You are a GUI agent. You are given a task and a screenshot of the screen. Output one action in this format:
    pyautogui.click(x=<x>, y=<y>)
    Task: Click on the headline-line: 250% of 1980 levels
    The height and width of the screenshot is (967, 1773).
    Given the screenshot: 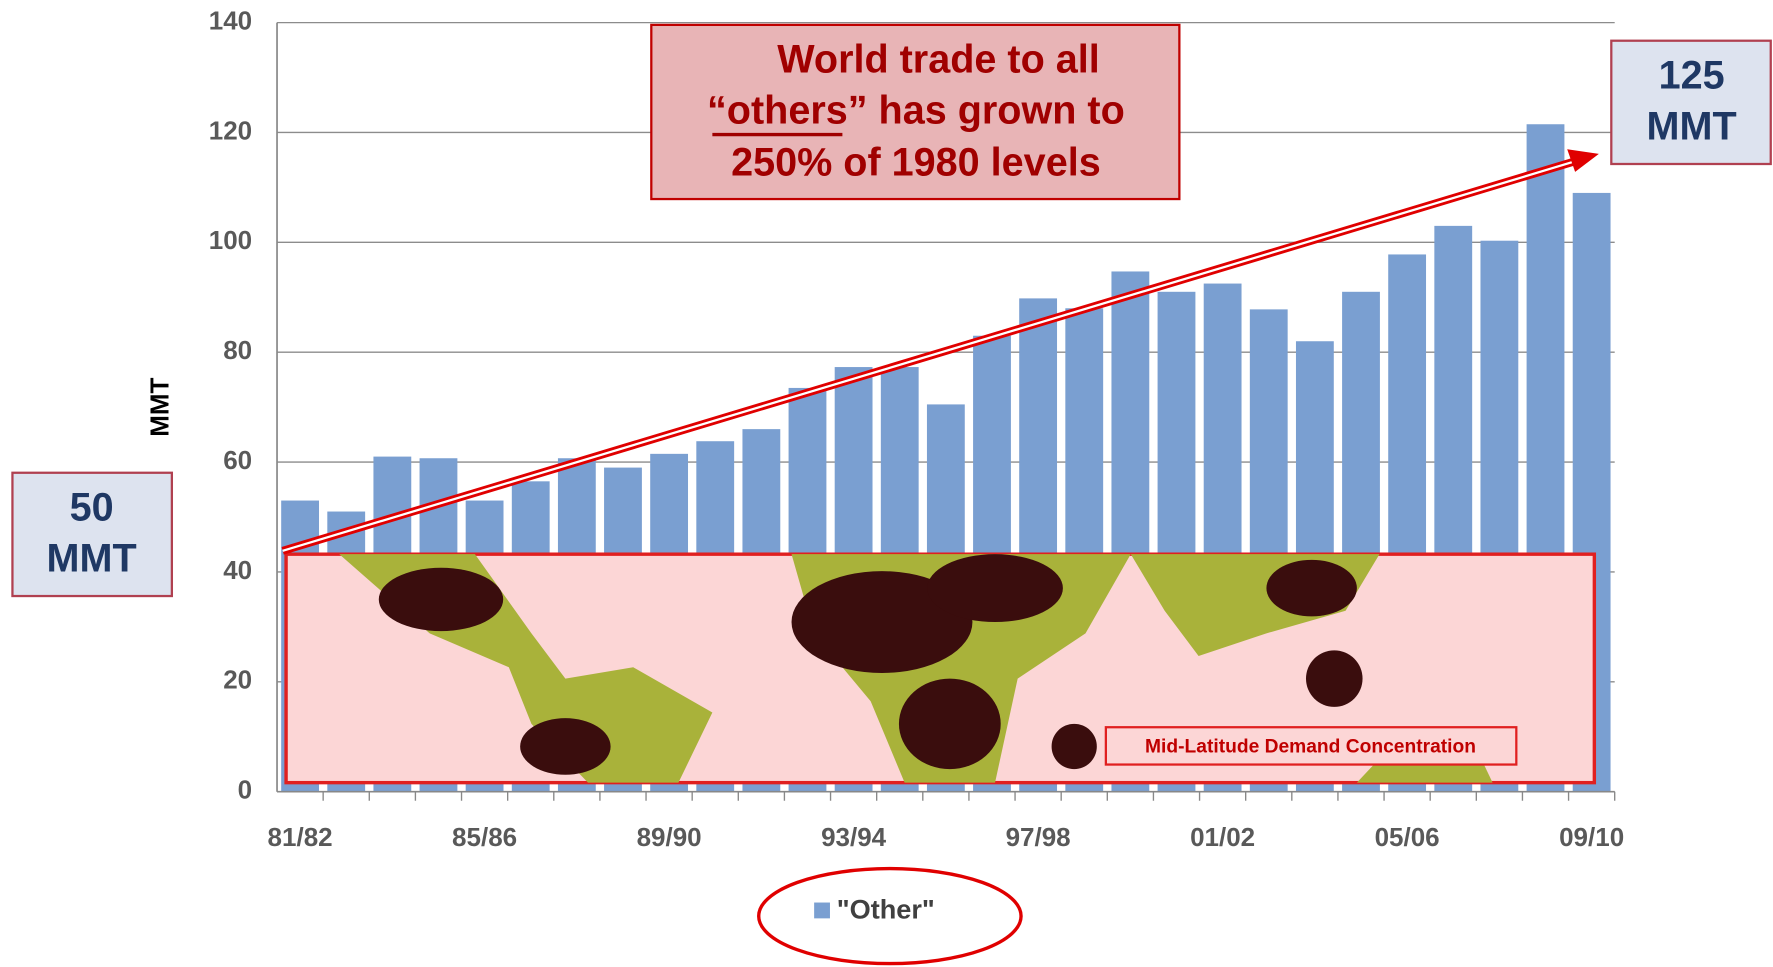 What is the action you would take?
    pyautogui.click(x=916, y=163)
    